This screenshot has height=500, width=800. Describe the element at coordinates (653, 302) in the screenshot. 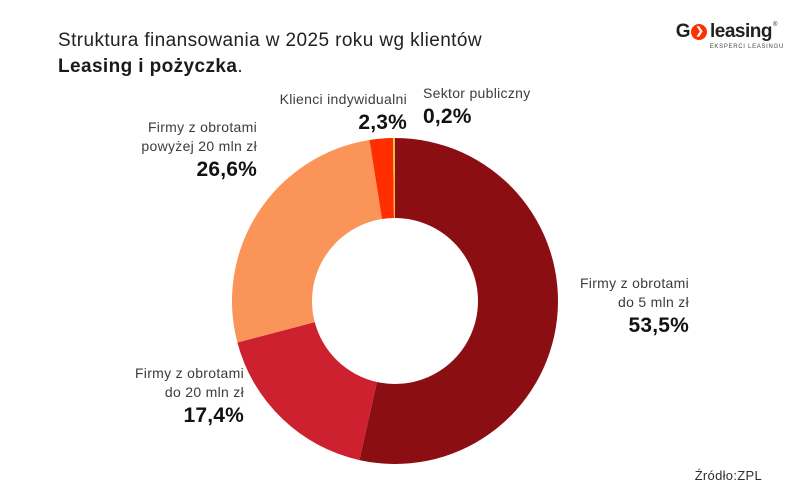

I see `slice-label-text: do 5 mln zł` at that location.